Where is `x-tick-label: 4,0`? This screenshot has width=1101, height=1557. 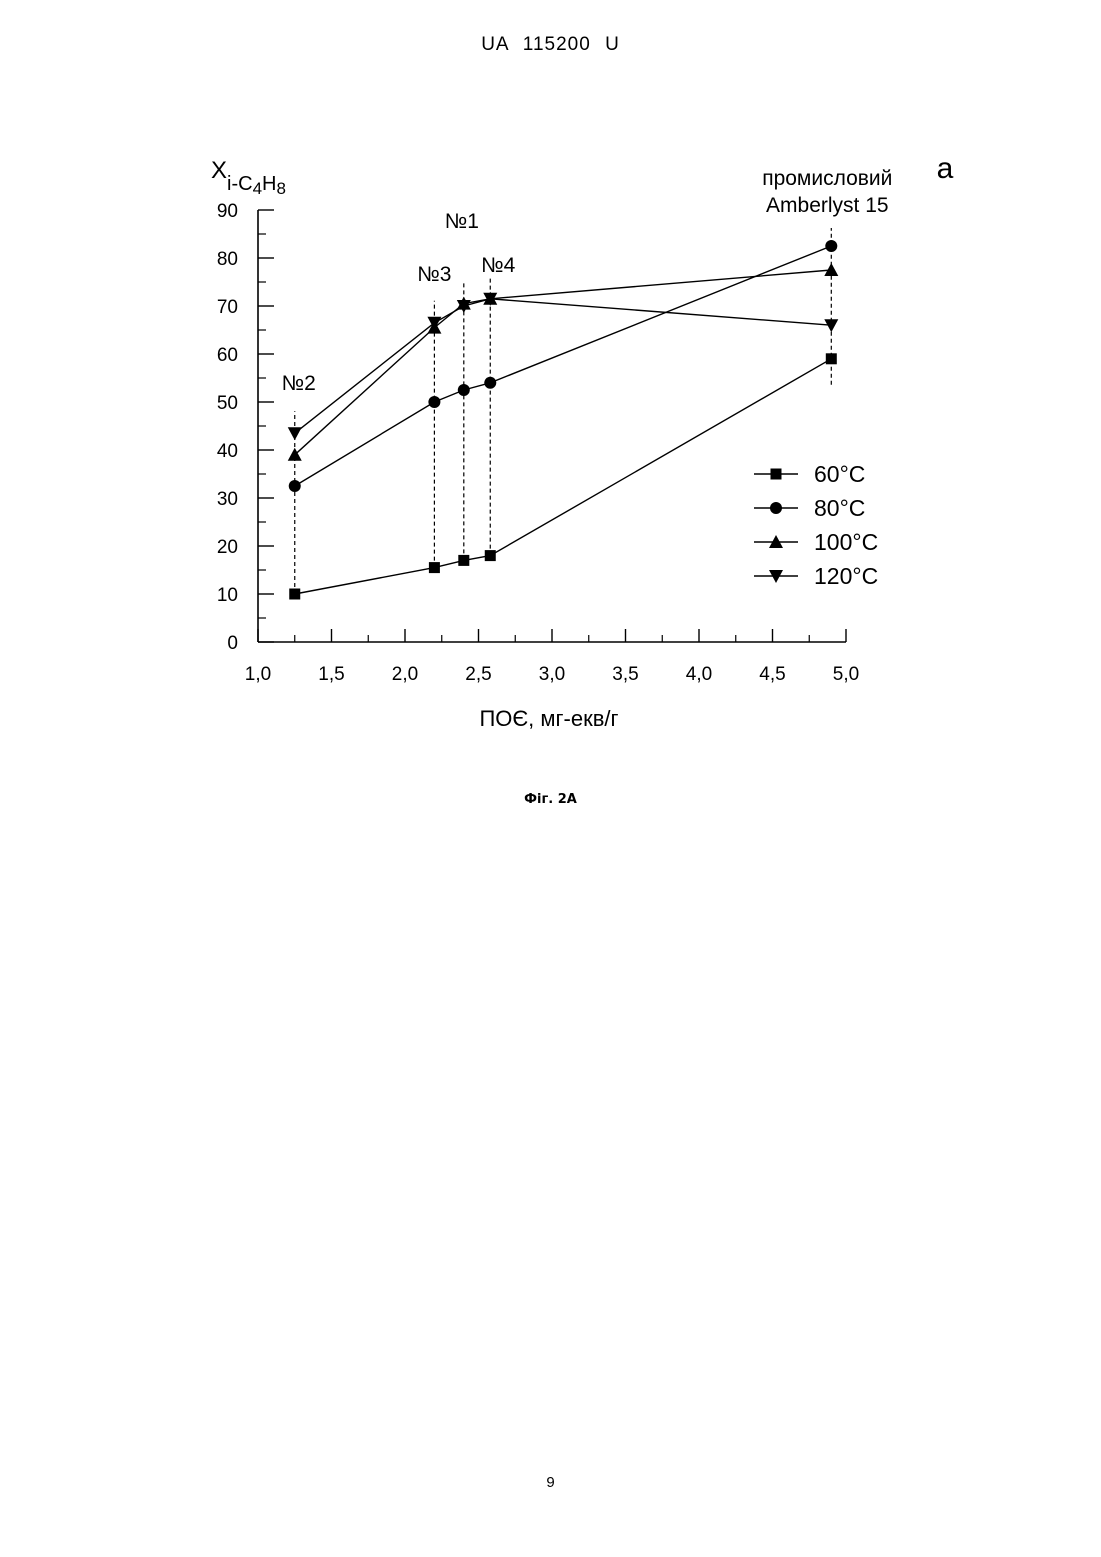
x-tick-label: 4,0 is located at coordinates (699, 674).